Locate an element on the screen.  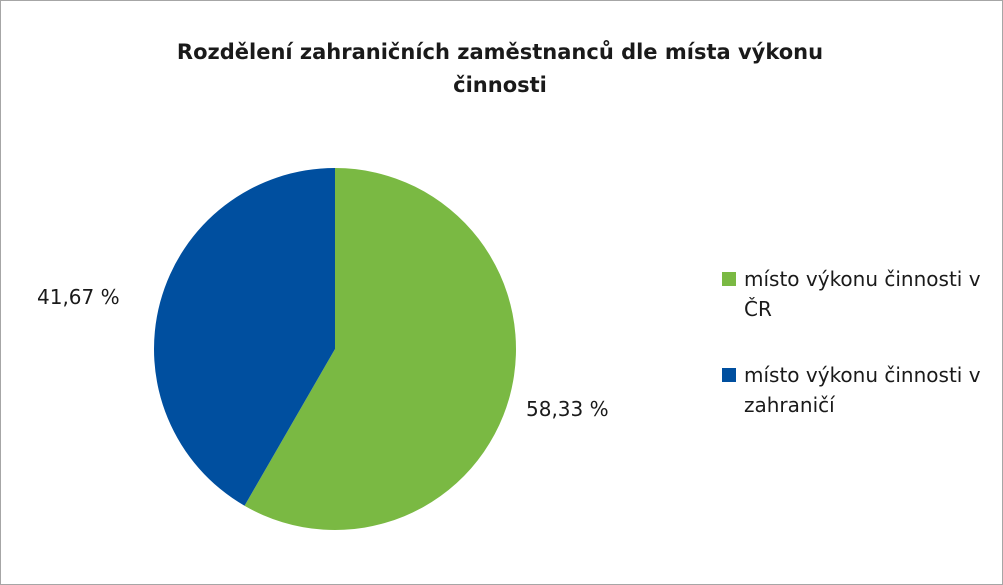
pie-slice is located at coordinates (244, 337).